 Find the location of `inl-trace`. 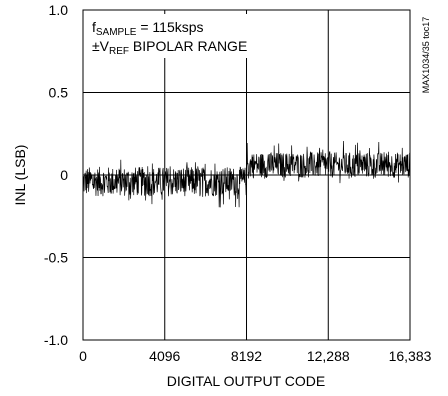

inl-trace is located at coordinates (246, 174).